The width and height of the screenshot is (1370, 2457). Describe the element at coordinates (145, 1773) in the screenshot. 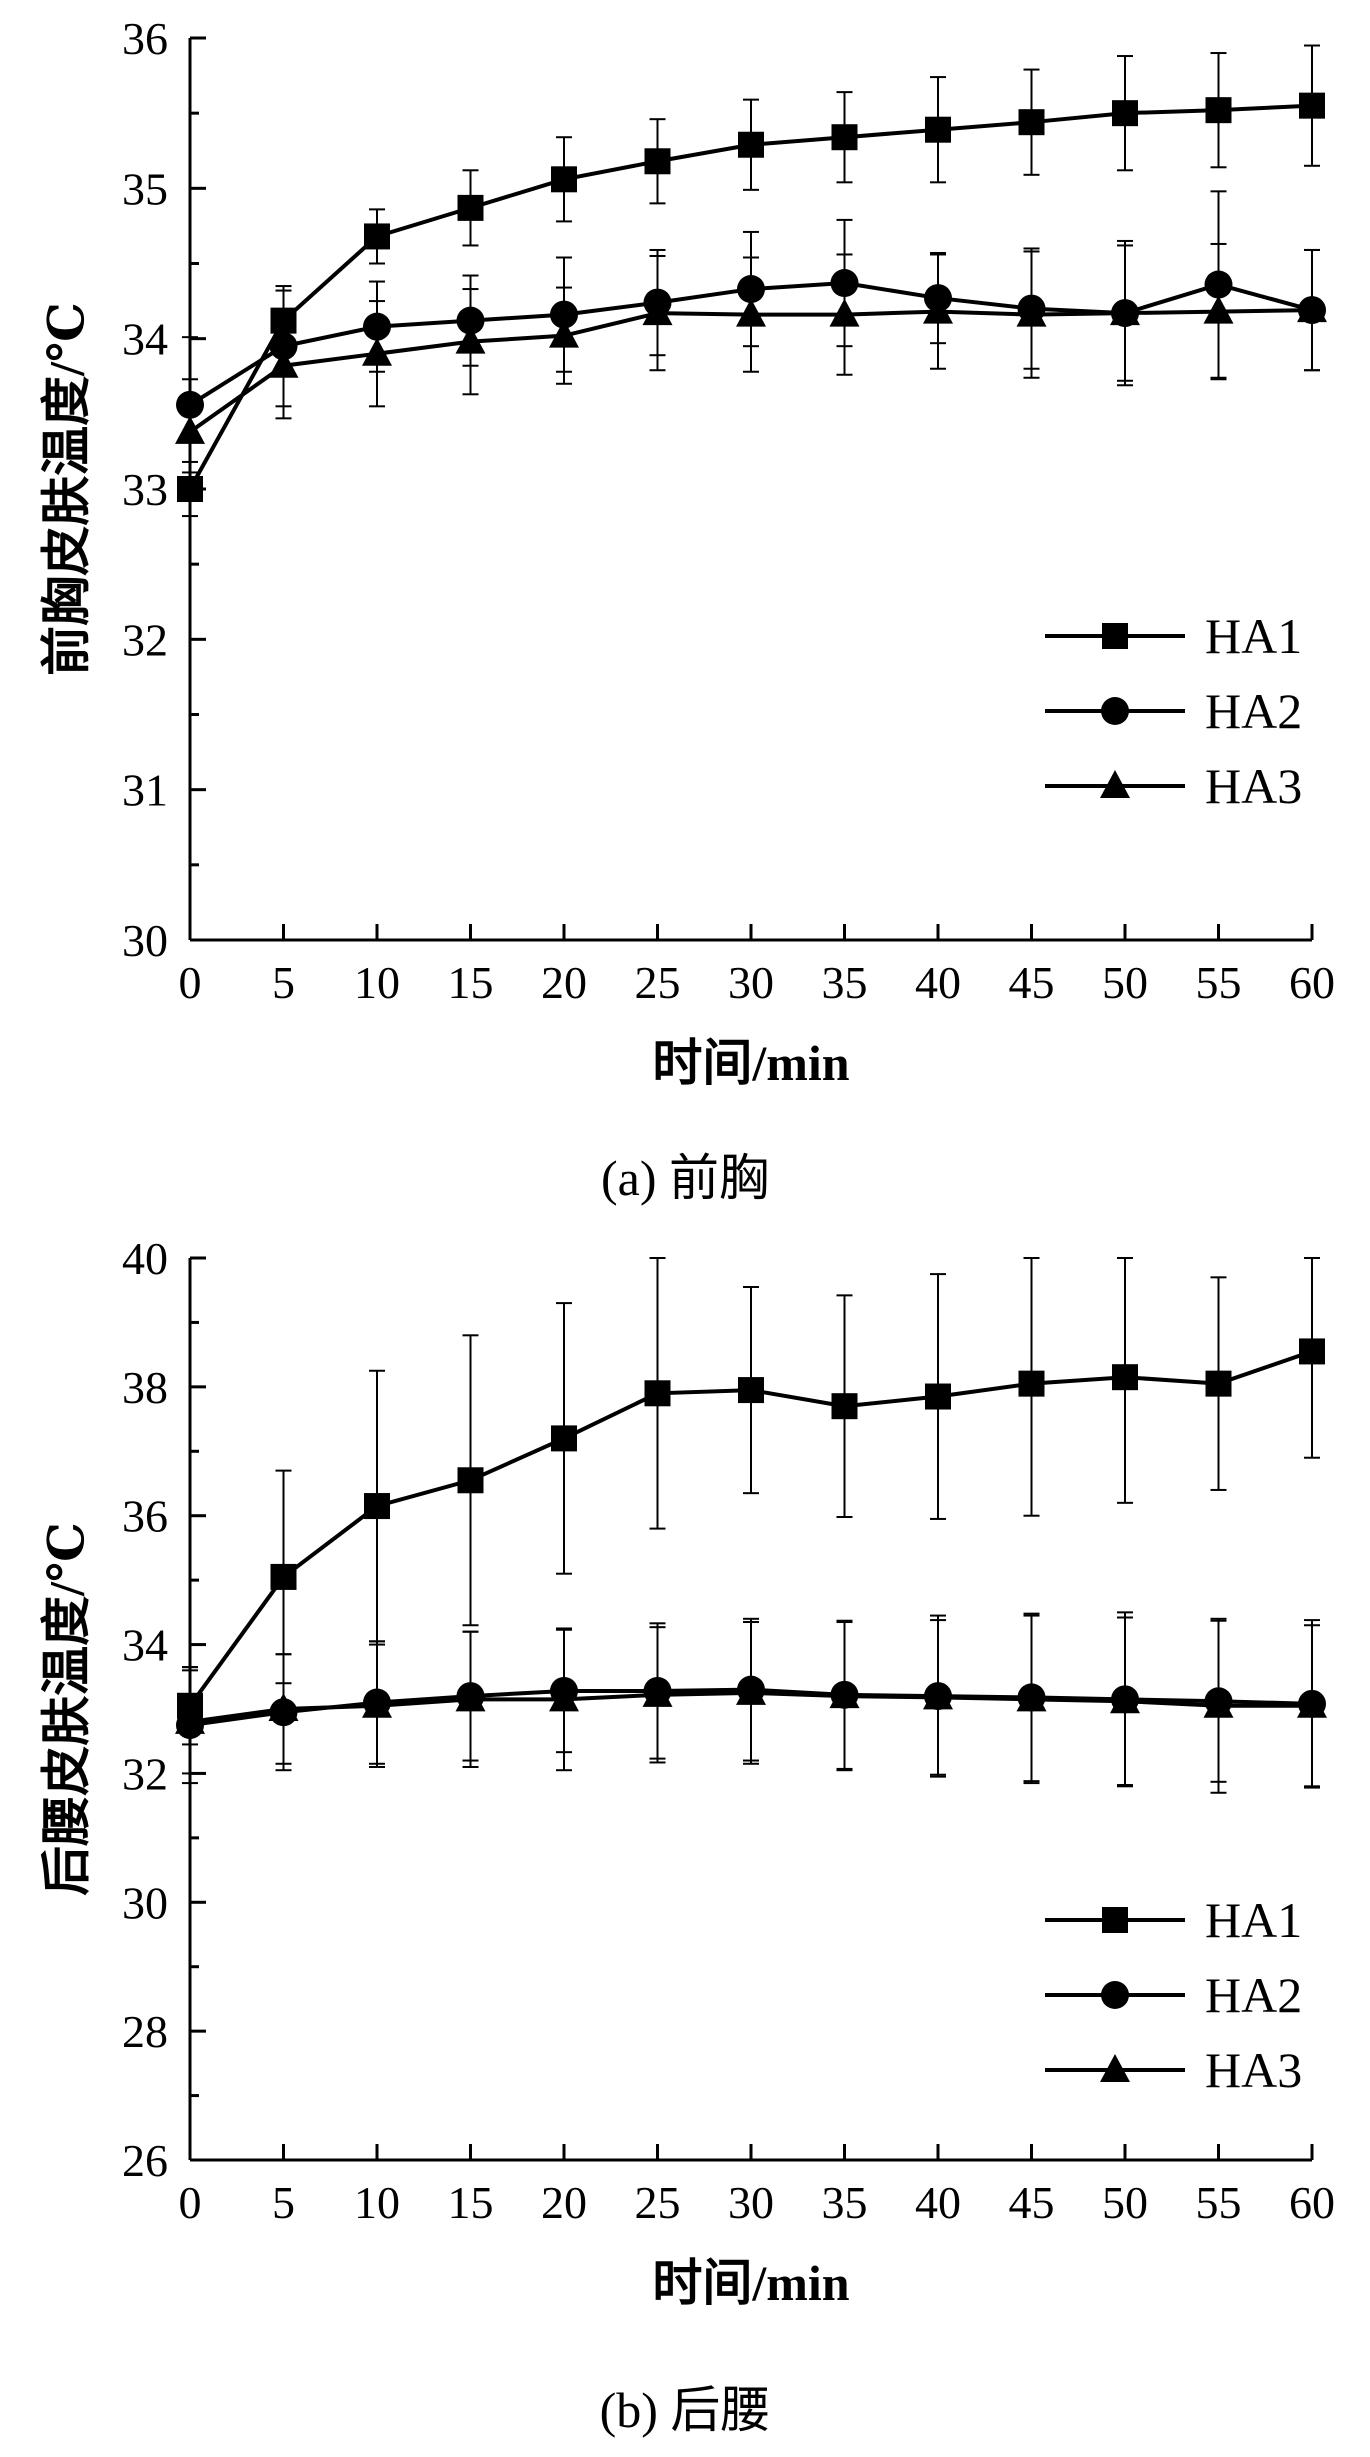

I see `y-tick-label: 32` at that location.